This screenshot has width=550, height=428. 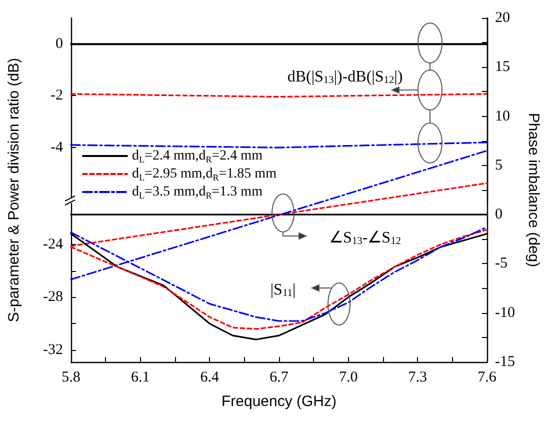 I want to click on y-tick-label: -28, so click(x=53, y=297).